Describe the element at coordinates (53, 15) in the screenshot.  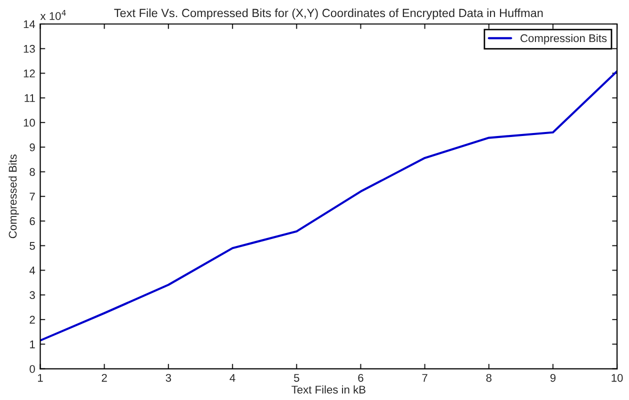
I see `text: x 10$^{4}$` at that location.